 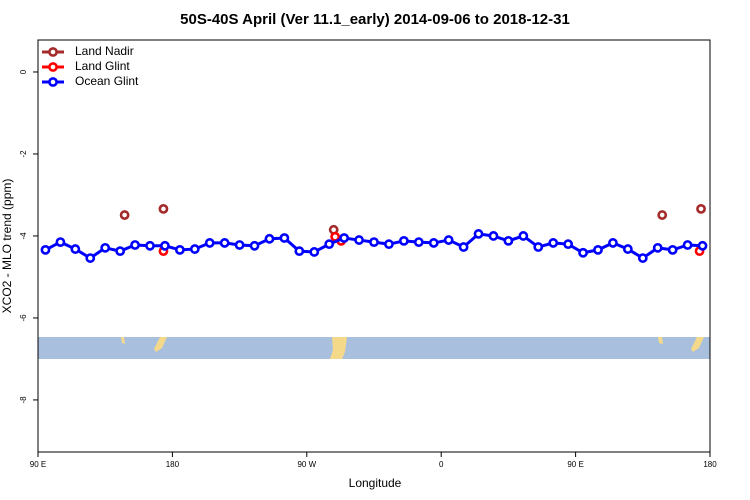 I want to click on x-tick-label: 90 W, so click(x=306, y=464).